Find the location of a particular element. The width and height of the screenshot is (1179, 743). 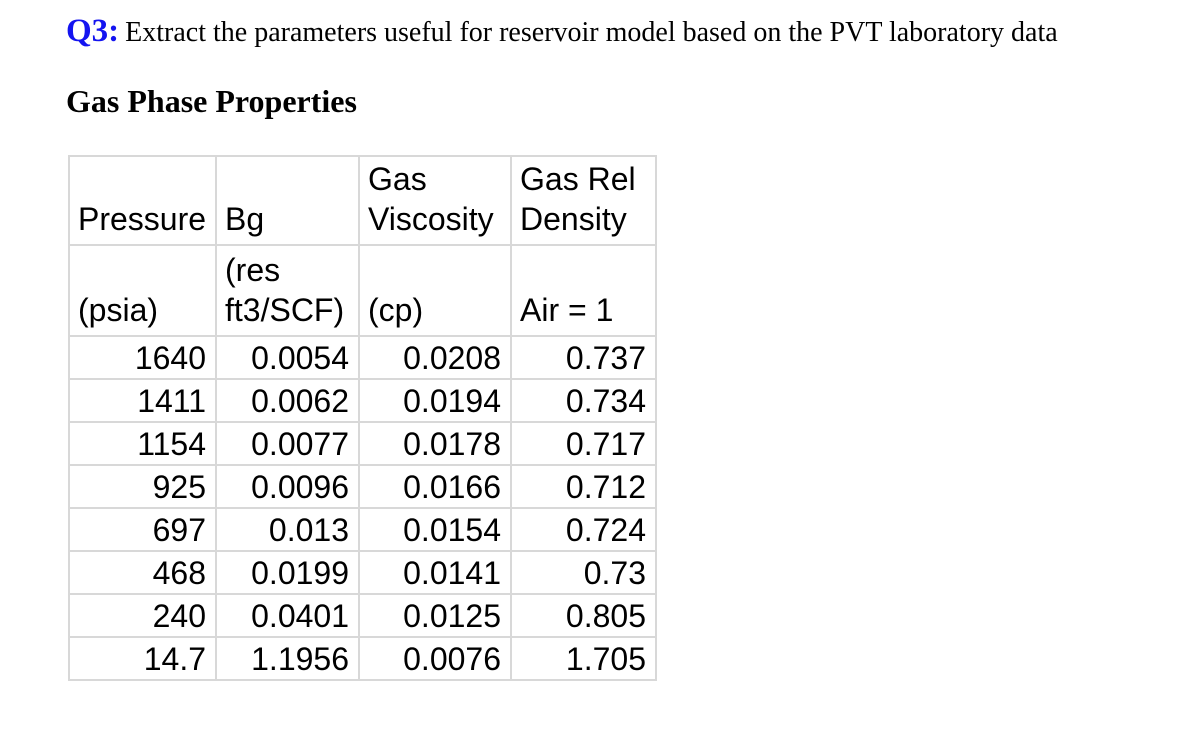

table-cell: 0.737 is located at coordinates (583, 357).